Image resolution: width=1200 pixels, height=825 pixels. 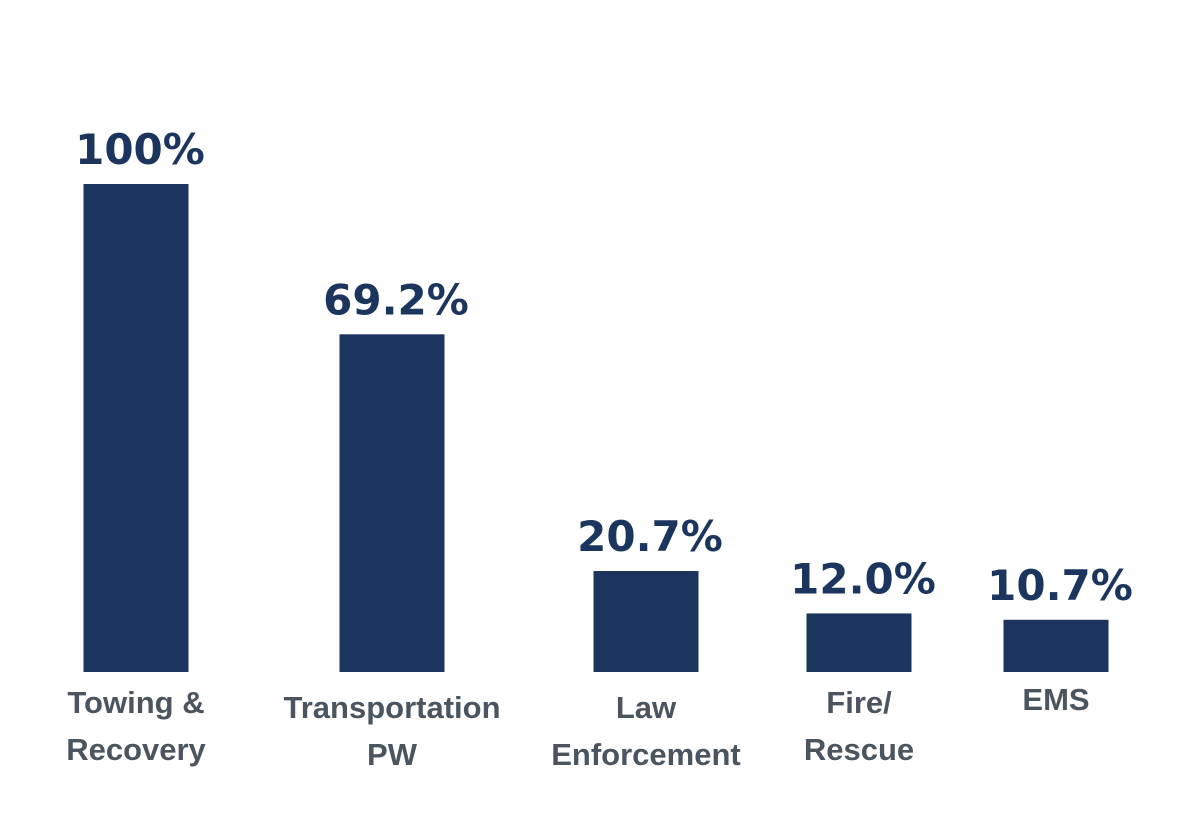 I want to click on category-label: Rescue, so click(x=859, y=749).